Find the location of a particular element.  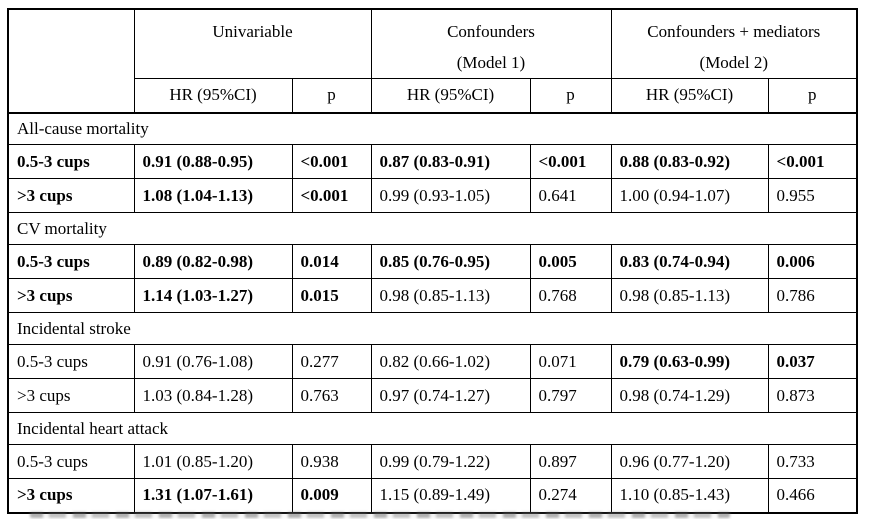

hr-ci-cell: 1.00 (0.94-1.07) is located at coordinates (689, 195).